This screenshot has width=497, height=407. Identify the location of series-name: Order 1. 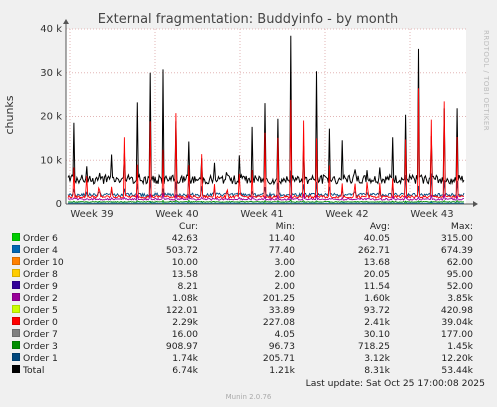
(40, 358).